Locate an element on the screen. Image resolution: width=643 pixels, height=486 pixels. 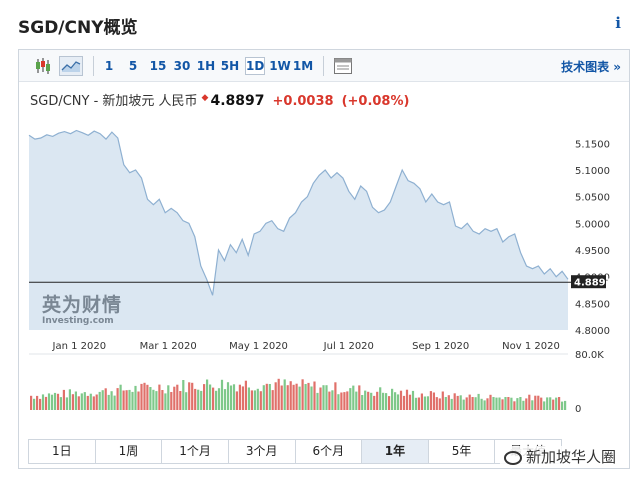
volume-tick-label: 0 is located at coordinates (578, 409).